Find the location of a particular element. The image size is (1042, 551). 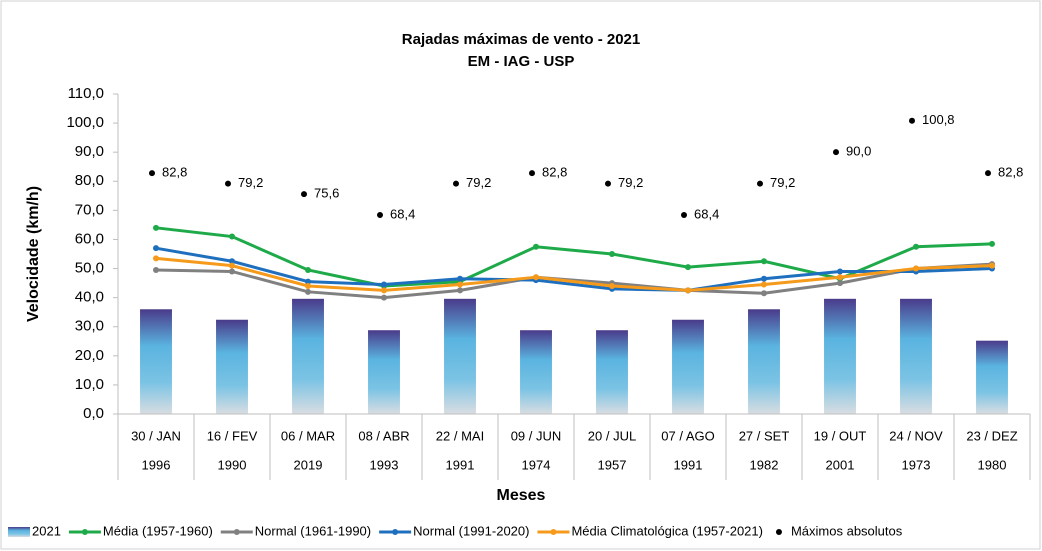

x-tick-label: 20 / JUL is located at coordinates (612, 435).